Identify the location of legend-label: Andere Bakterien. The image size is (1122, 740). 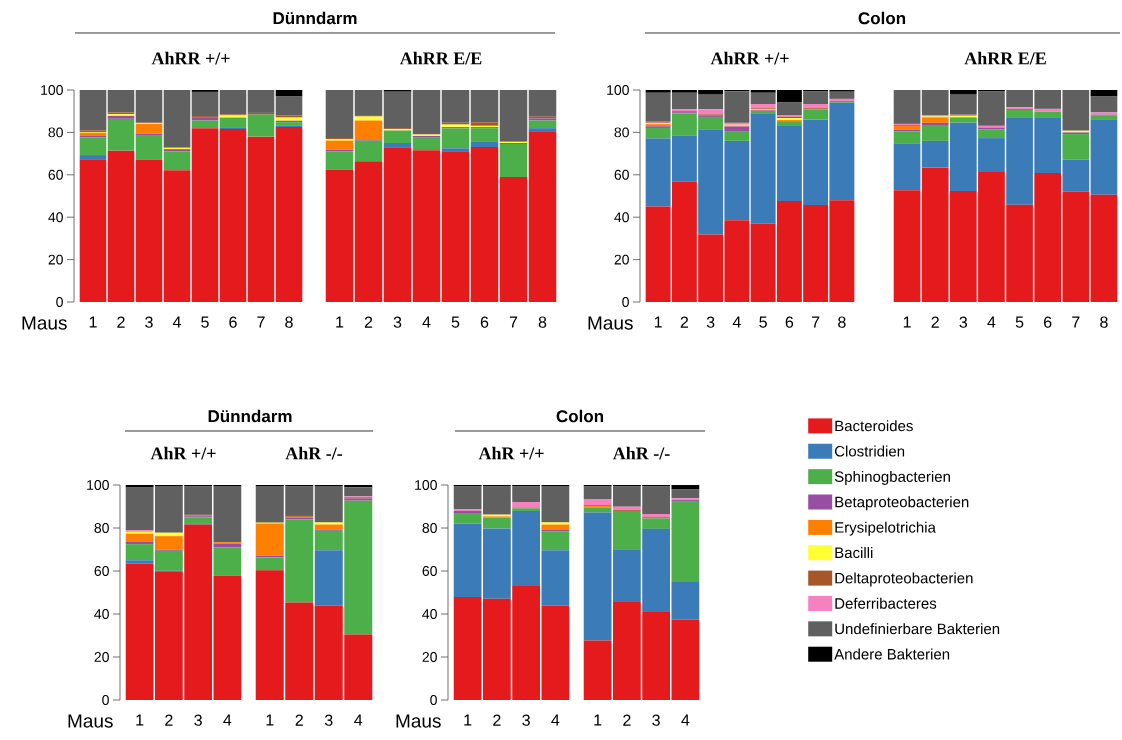
(892, 654).